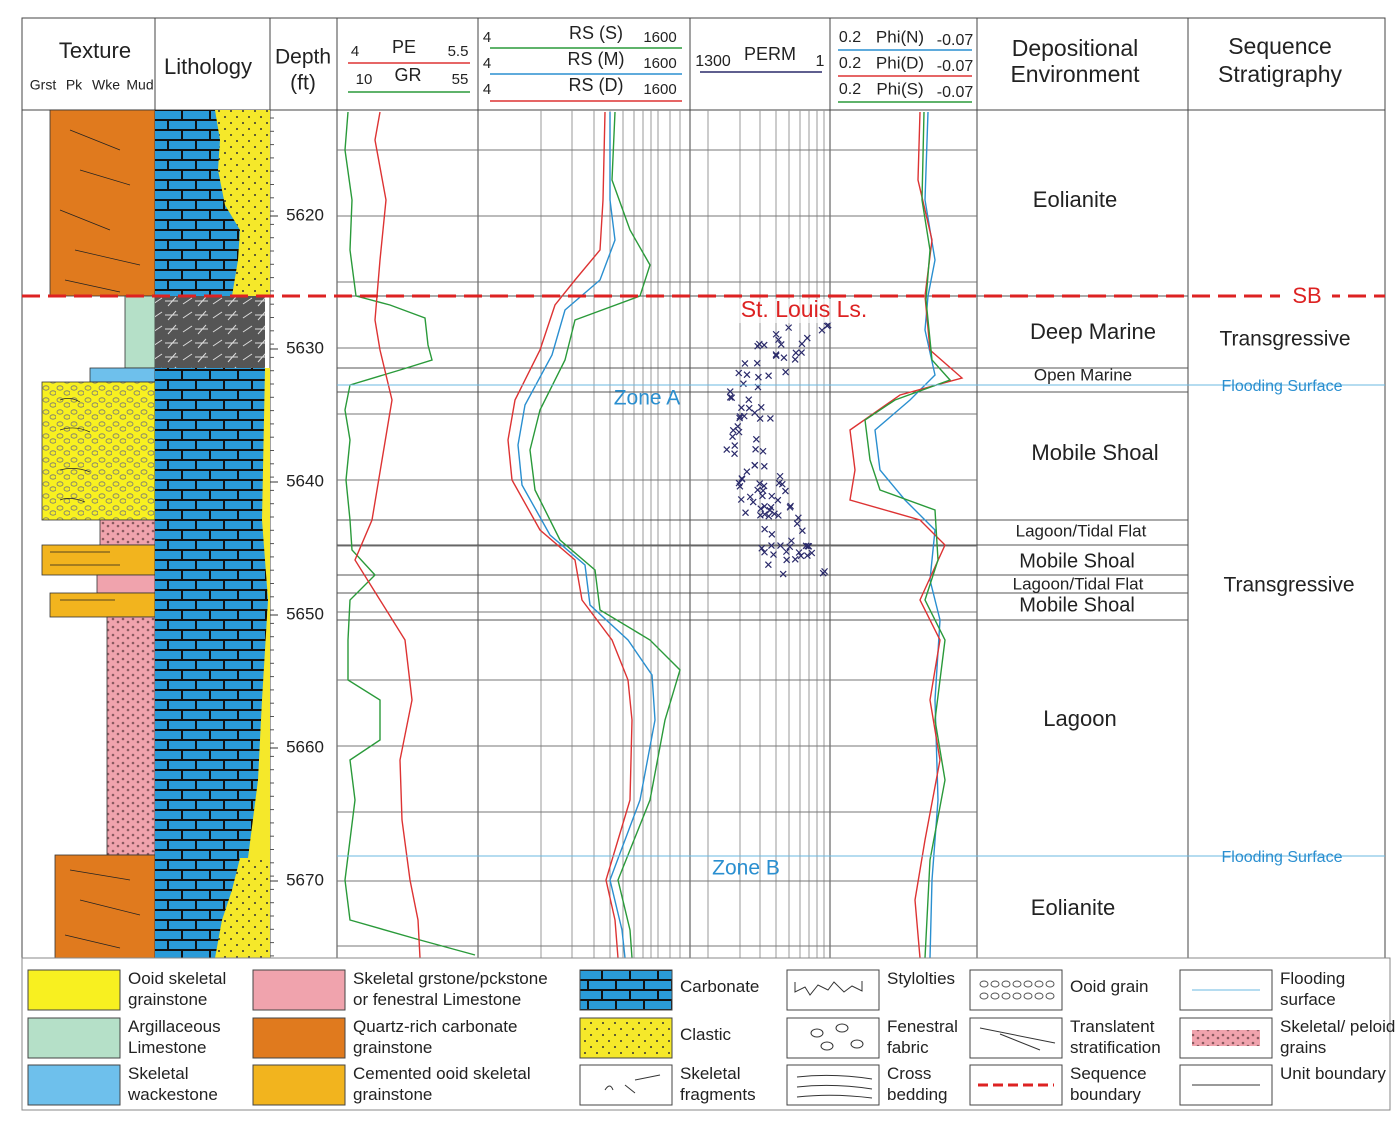  I want to click on label: Phi(S), so click(899, 88).